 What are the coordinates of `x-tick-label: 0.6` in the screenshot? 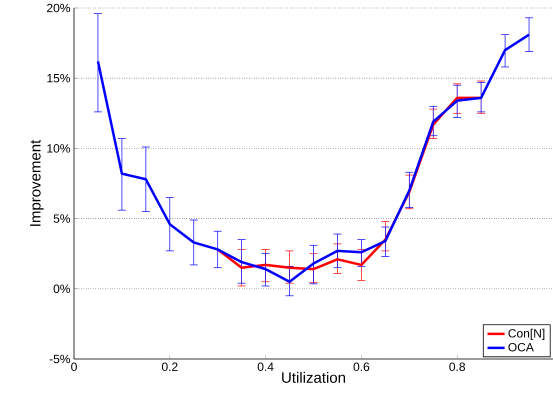 It's located at (362, 367).